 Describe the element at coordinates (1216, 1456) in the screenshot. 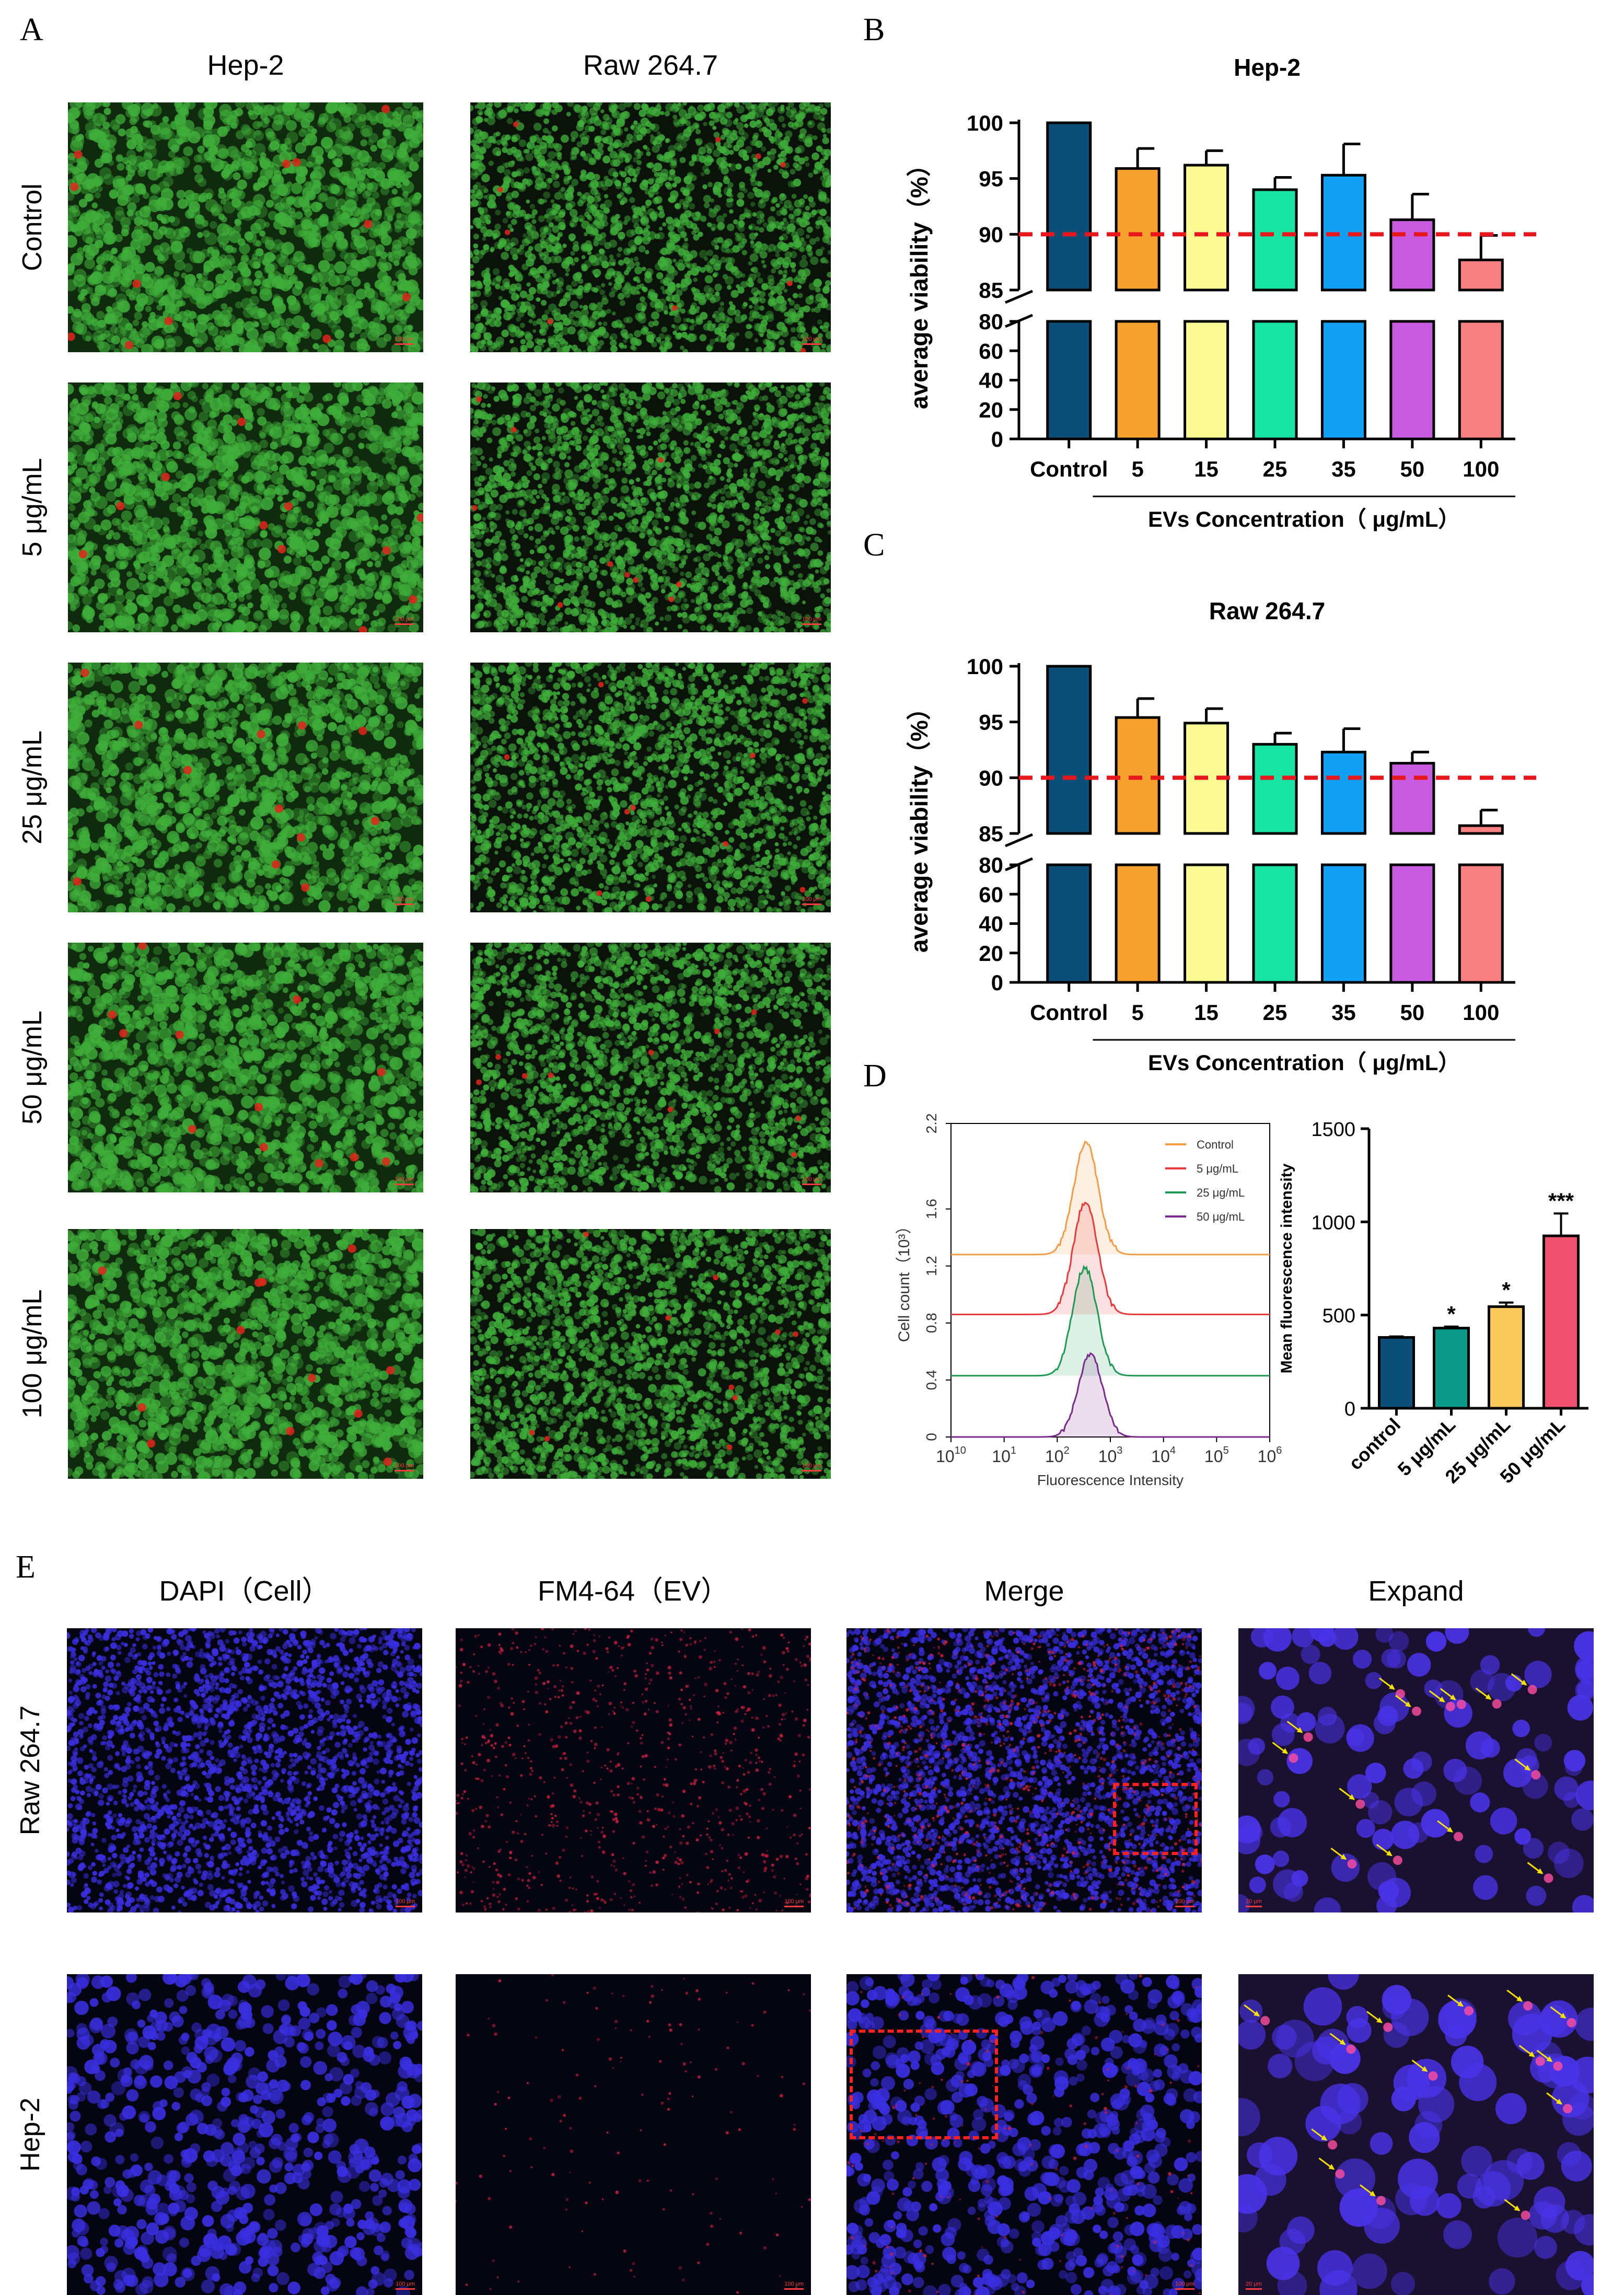

I see `x-tick-label: 10⁵` at that location.